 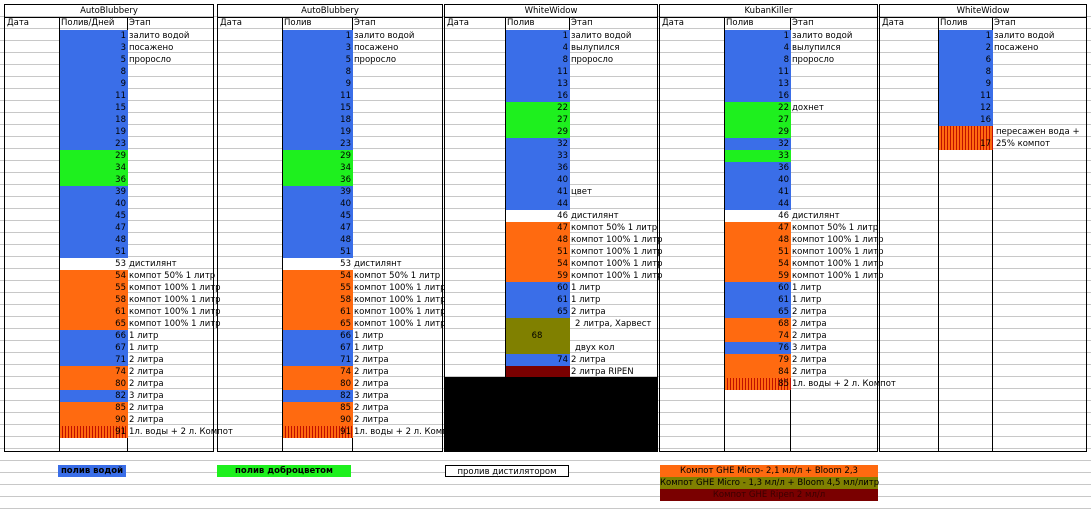 What do you see at coordinates (538, 204) in the screenshot?
I see `watering-day-cell: 44` at bounding box center [538, 204].